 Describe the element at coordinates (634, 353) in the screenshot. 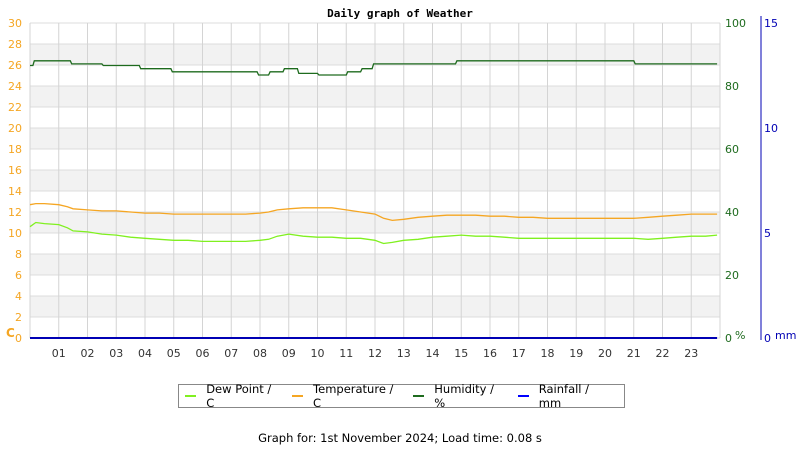

I see `x-tick: 21` at that location.